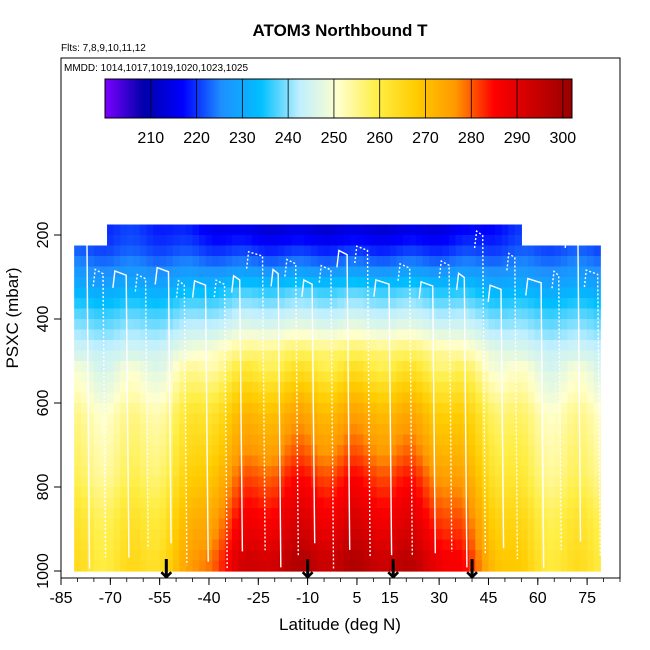 The width and height of the screenshot is (650, 650). Describe the element at coordinates (166, 570) in the screenshot. I see `ascent-marker--53: ↓` at that location.